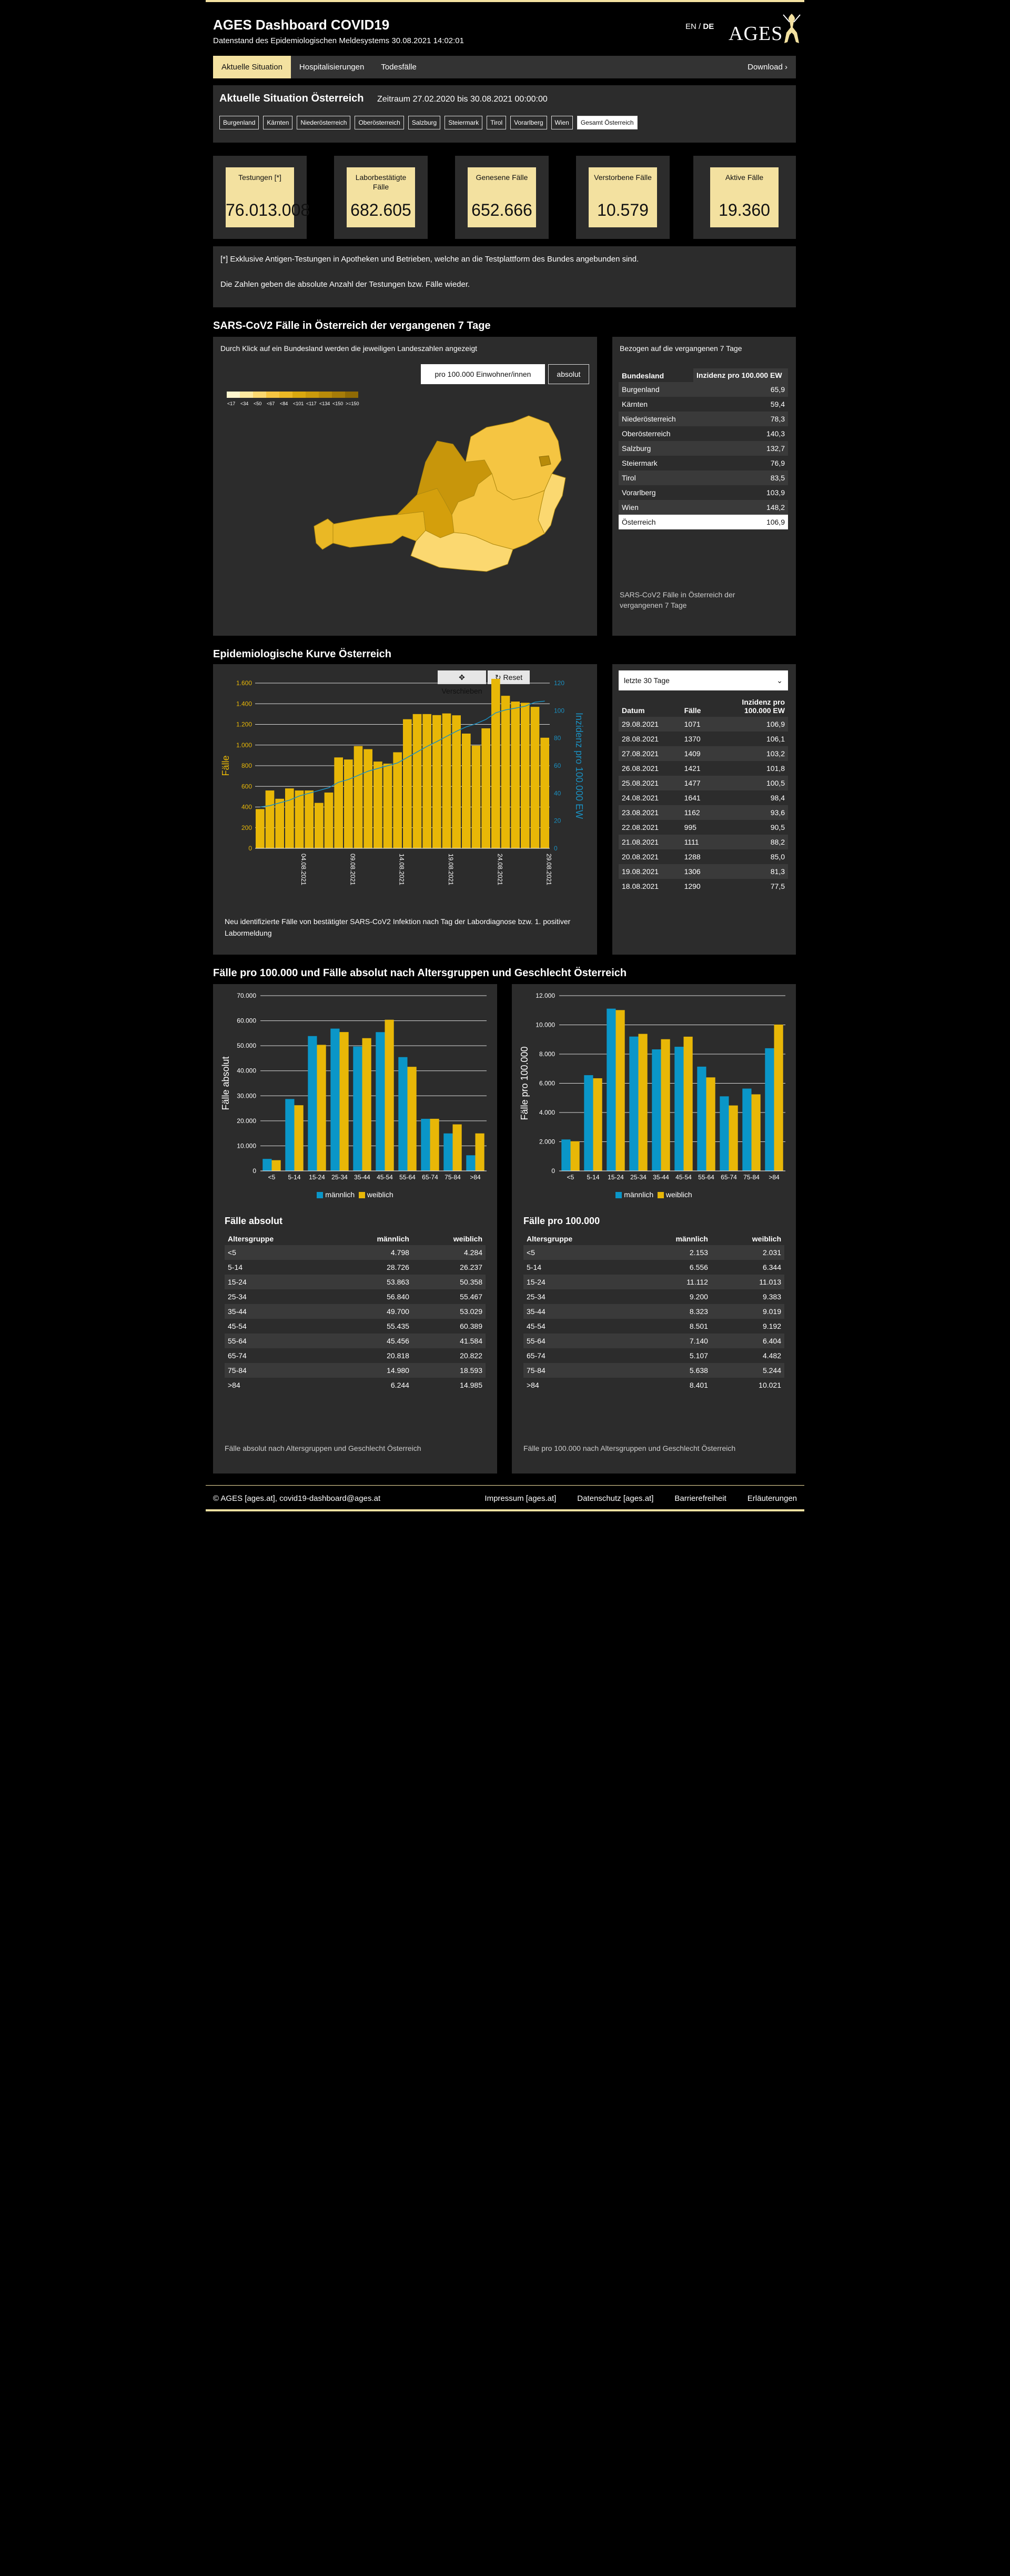  I want to click on y-tick-label: 800, so click(246, 765).